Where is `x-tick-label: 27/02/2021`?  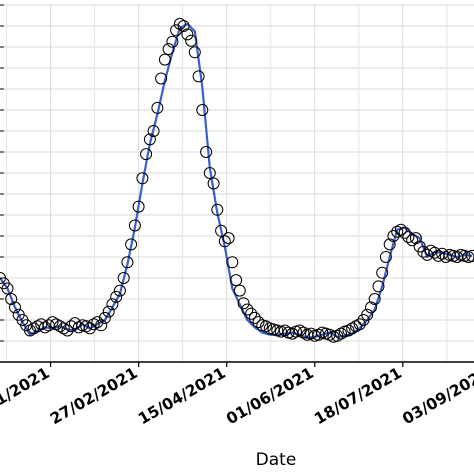
x-tick-label: 27/02/2021 is located at coordinates (94, 396).